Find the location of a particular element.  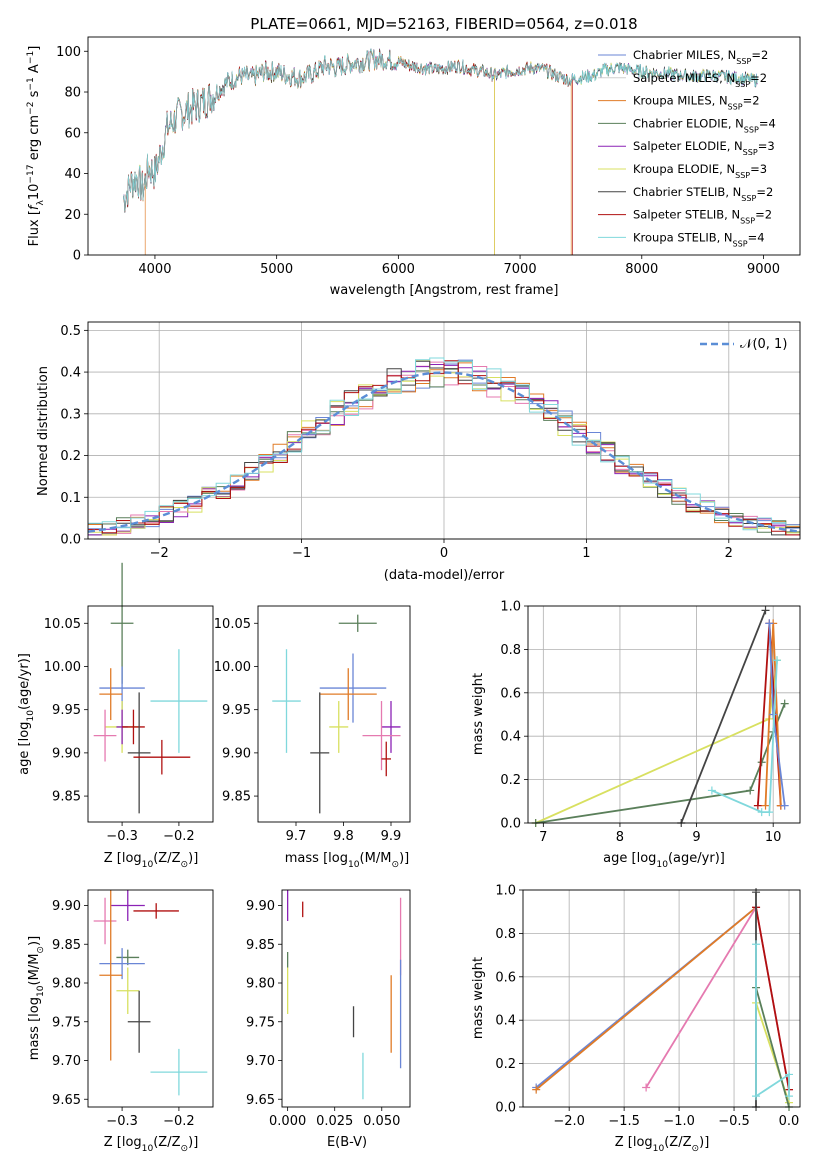

x-tick-label: 8000 is located at coordinates (641, 269).